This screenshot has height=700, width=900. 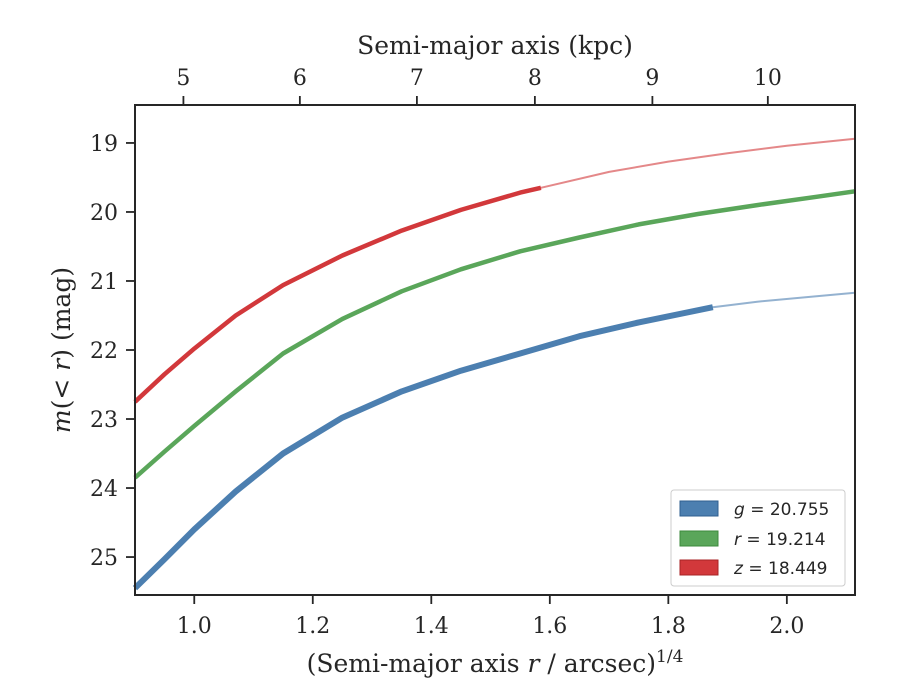 What do you see at coordinates (183, 78) in the screenshot?
I see `top-x-tick-label: 5` at bounding box center [183, 78].